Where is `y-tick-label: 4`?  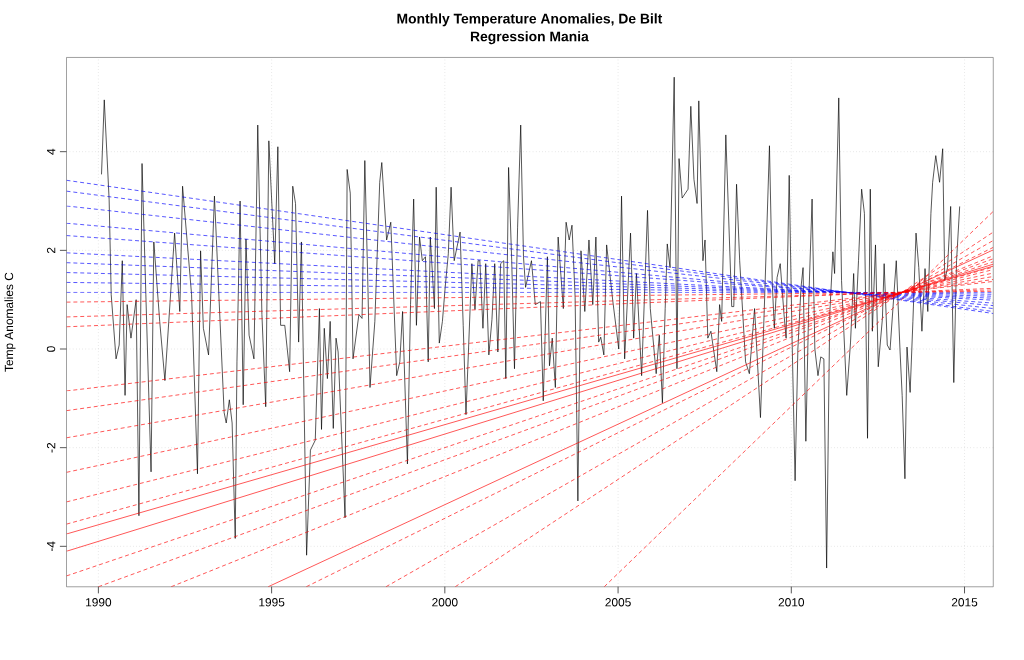 y-tick-label: 4 is located at coordinates (51, 151).